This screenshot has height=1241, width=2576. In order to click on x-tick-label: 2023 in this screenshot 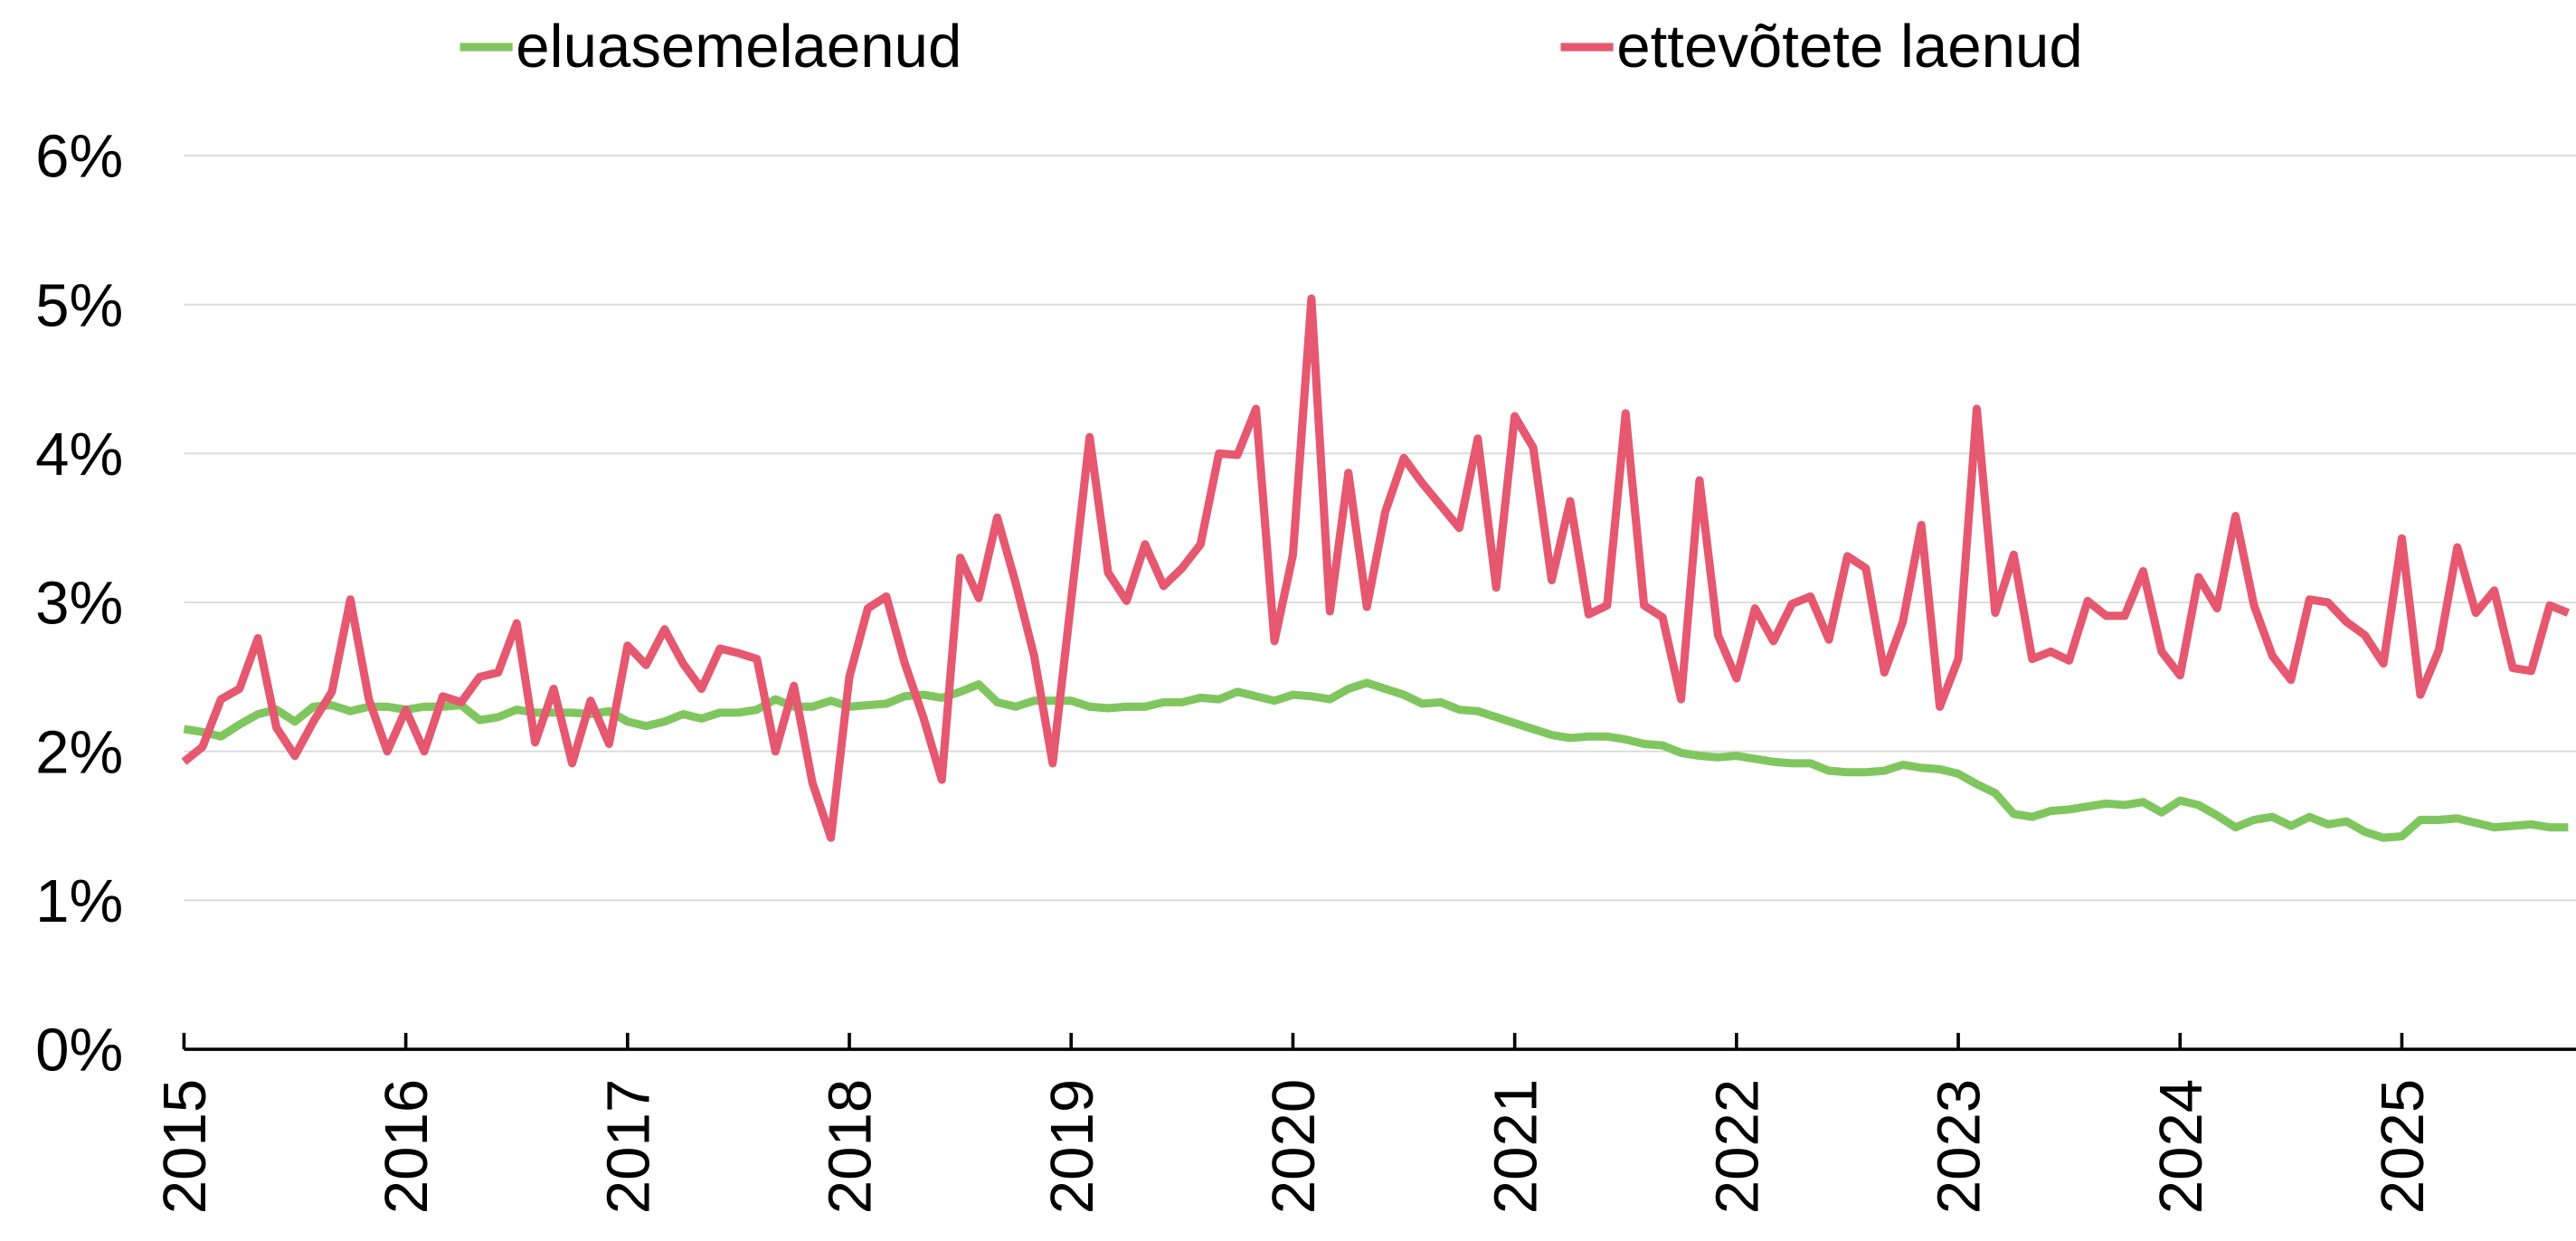, I will do `click(1960, 1146)`.